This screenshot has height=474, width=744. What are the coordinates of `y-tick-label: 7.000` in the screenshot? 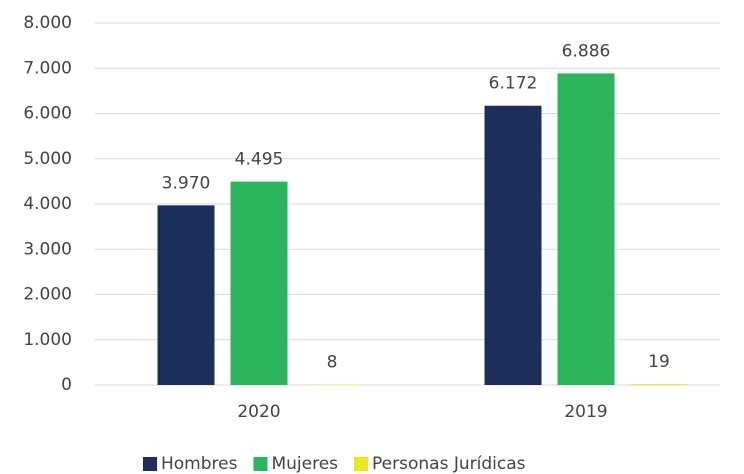 It's located at (47, 68).